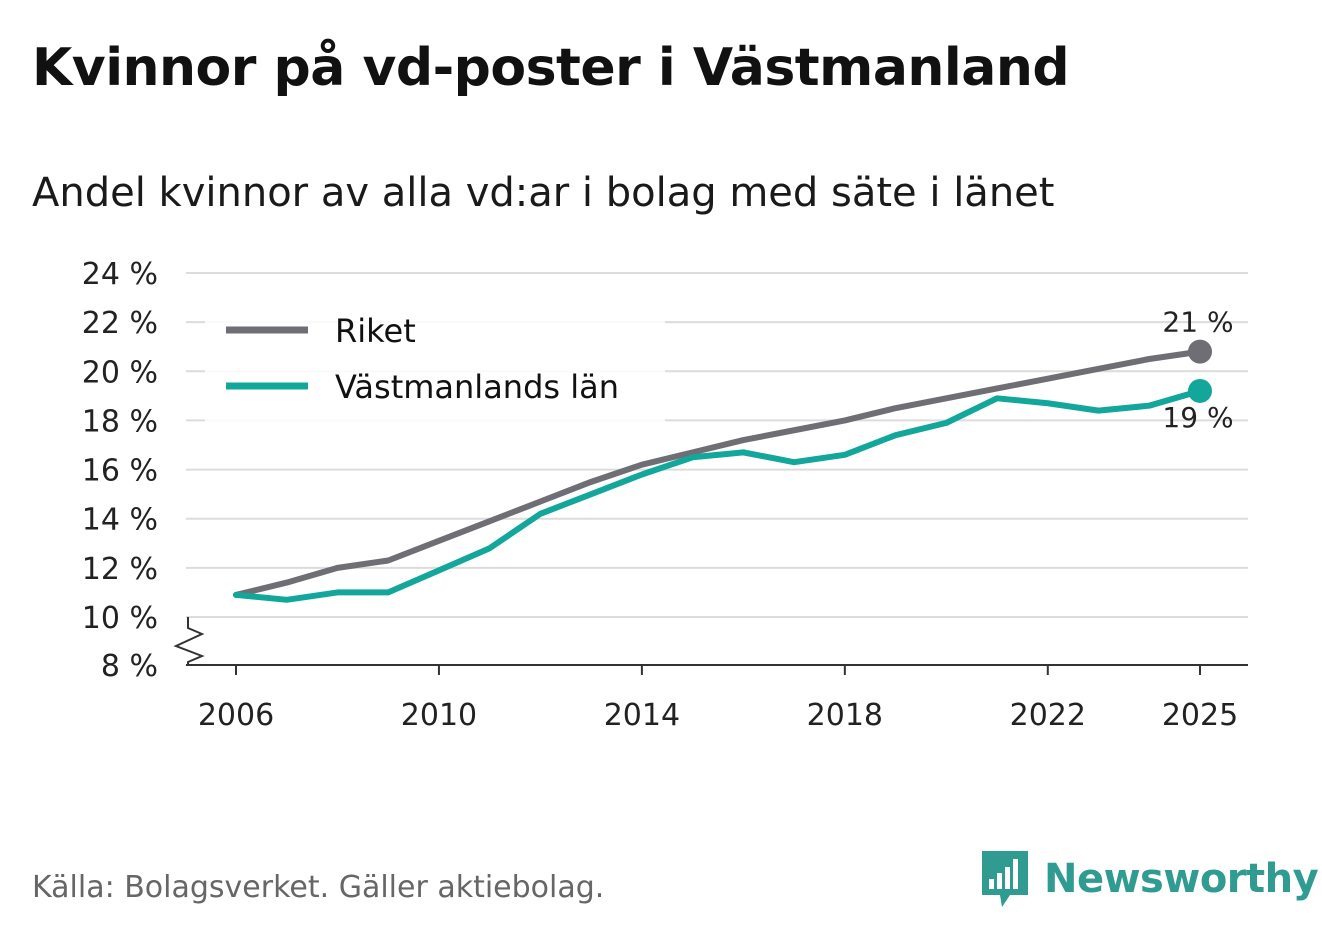 The image size is (1322, 939). I want to click on y-tick-label: 16 %, so click(120, 471).